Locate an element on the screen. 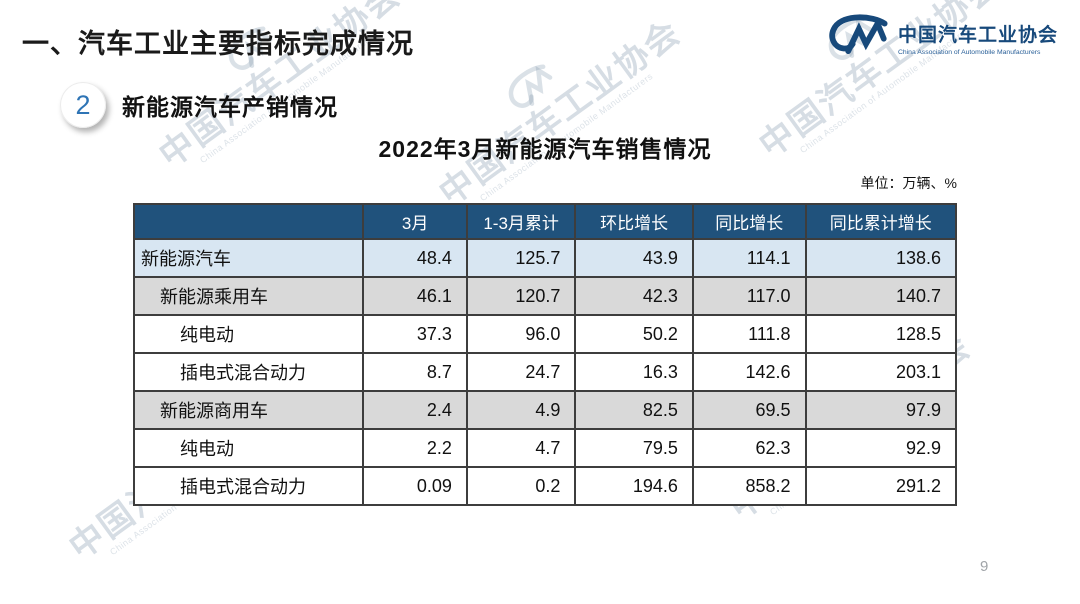 The width and height of the screenshot is (1080, 604). table-header-row: 3月 1-3月累计 环比增长 同比增长 同比累计增长 is located at coordinates (545, 221).